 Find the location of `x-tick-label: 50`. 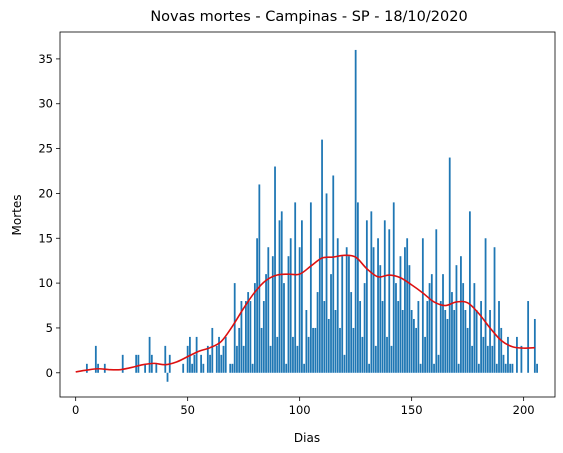

x-tick-label: 50 is located at coordinates (187, 410).